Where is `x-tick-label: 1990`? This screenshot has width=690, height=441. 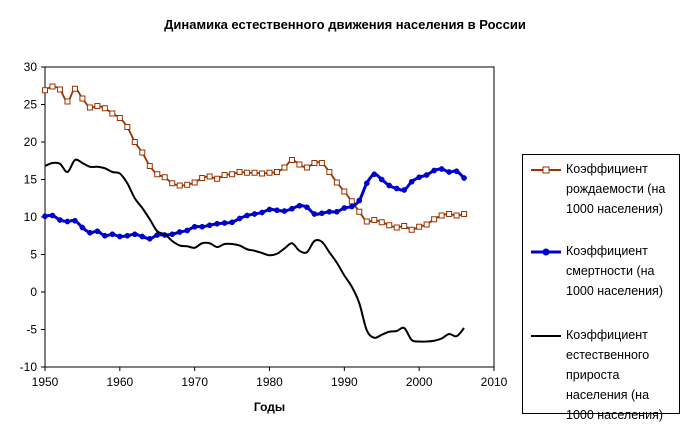
x-tick-label: 1990 is located at coordinates (344, 382).